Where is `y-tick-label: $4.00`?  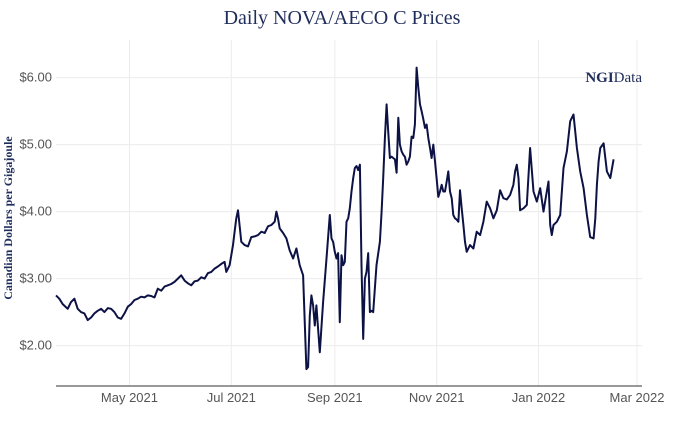 y-tick-label: $4.00 is located at coordinates (35, 211).